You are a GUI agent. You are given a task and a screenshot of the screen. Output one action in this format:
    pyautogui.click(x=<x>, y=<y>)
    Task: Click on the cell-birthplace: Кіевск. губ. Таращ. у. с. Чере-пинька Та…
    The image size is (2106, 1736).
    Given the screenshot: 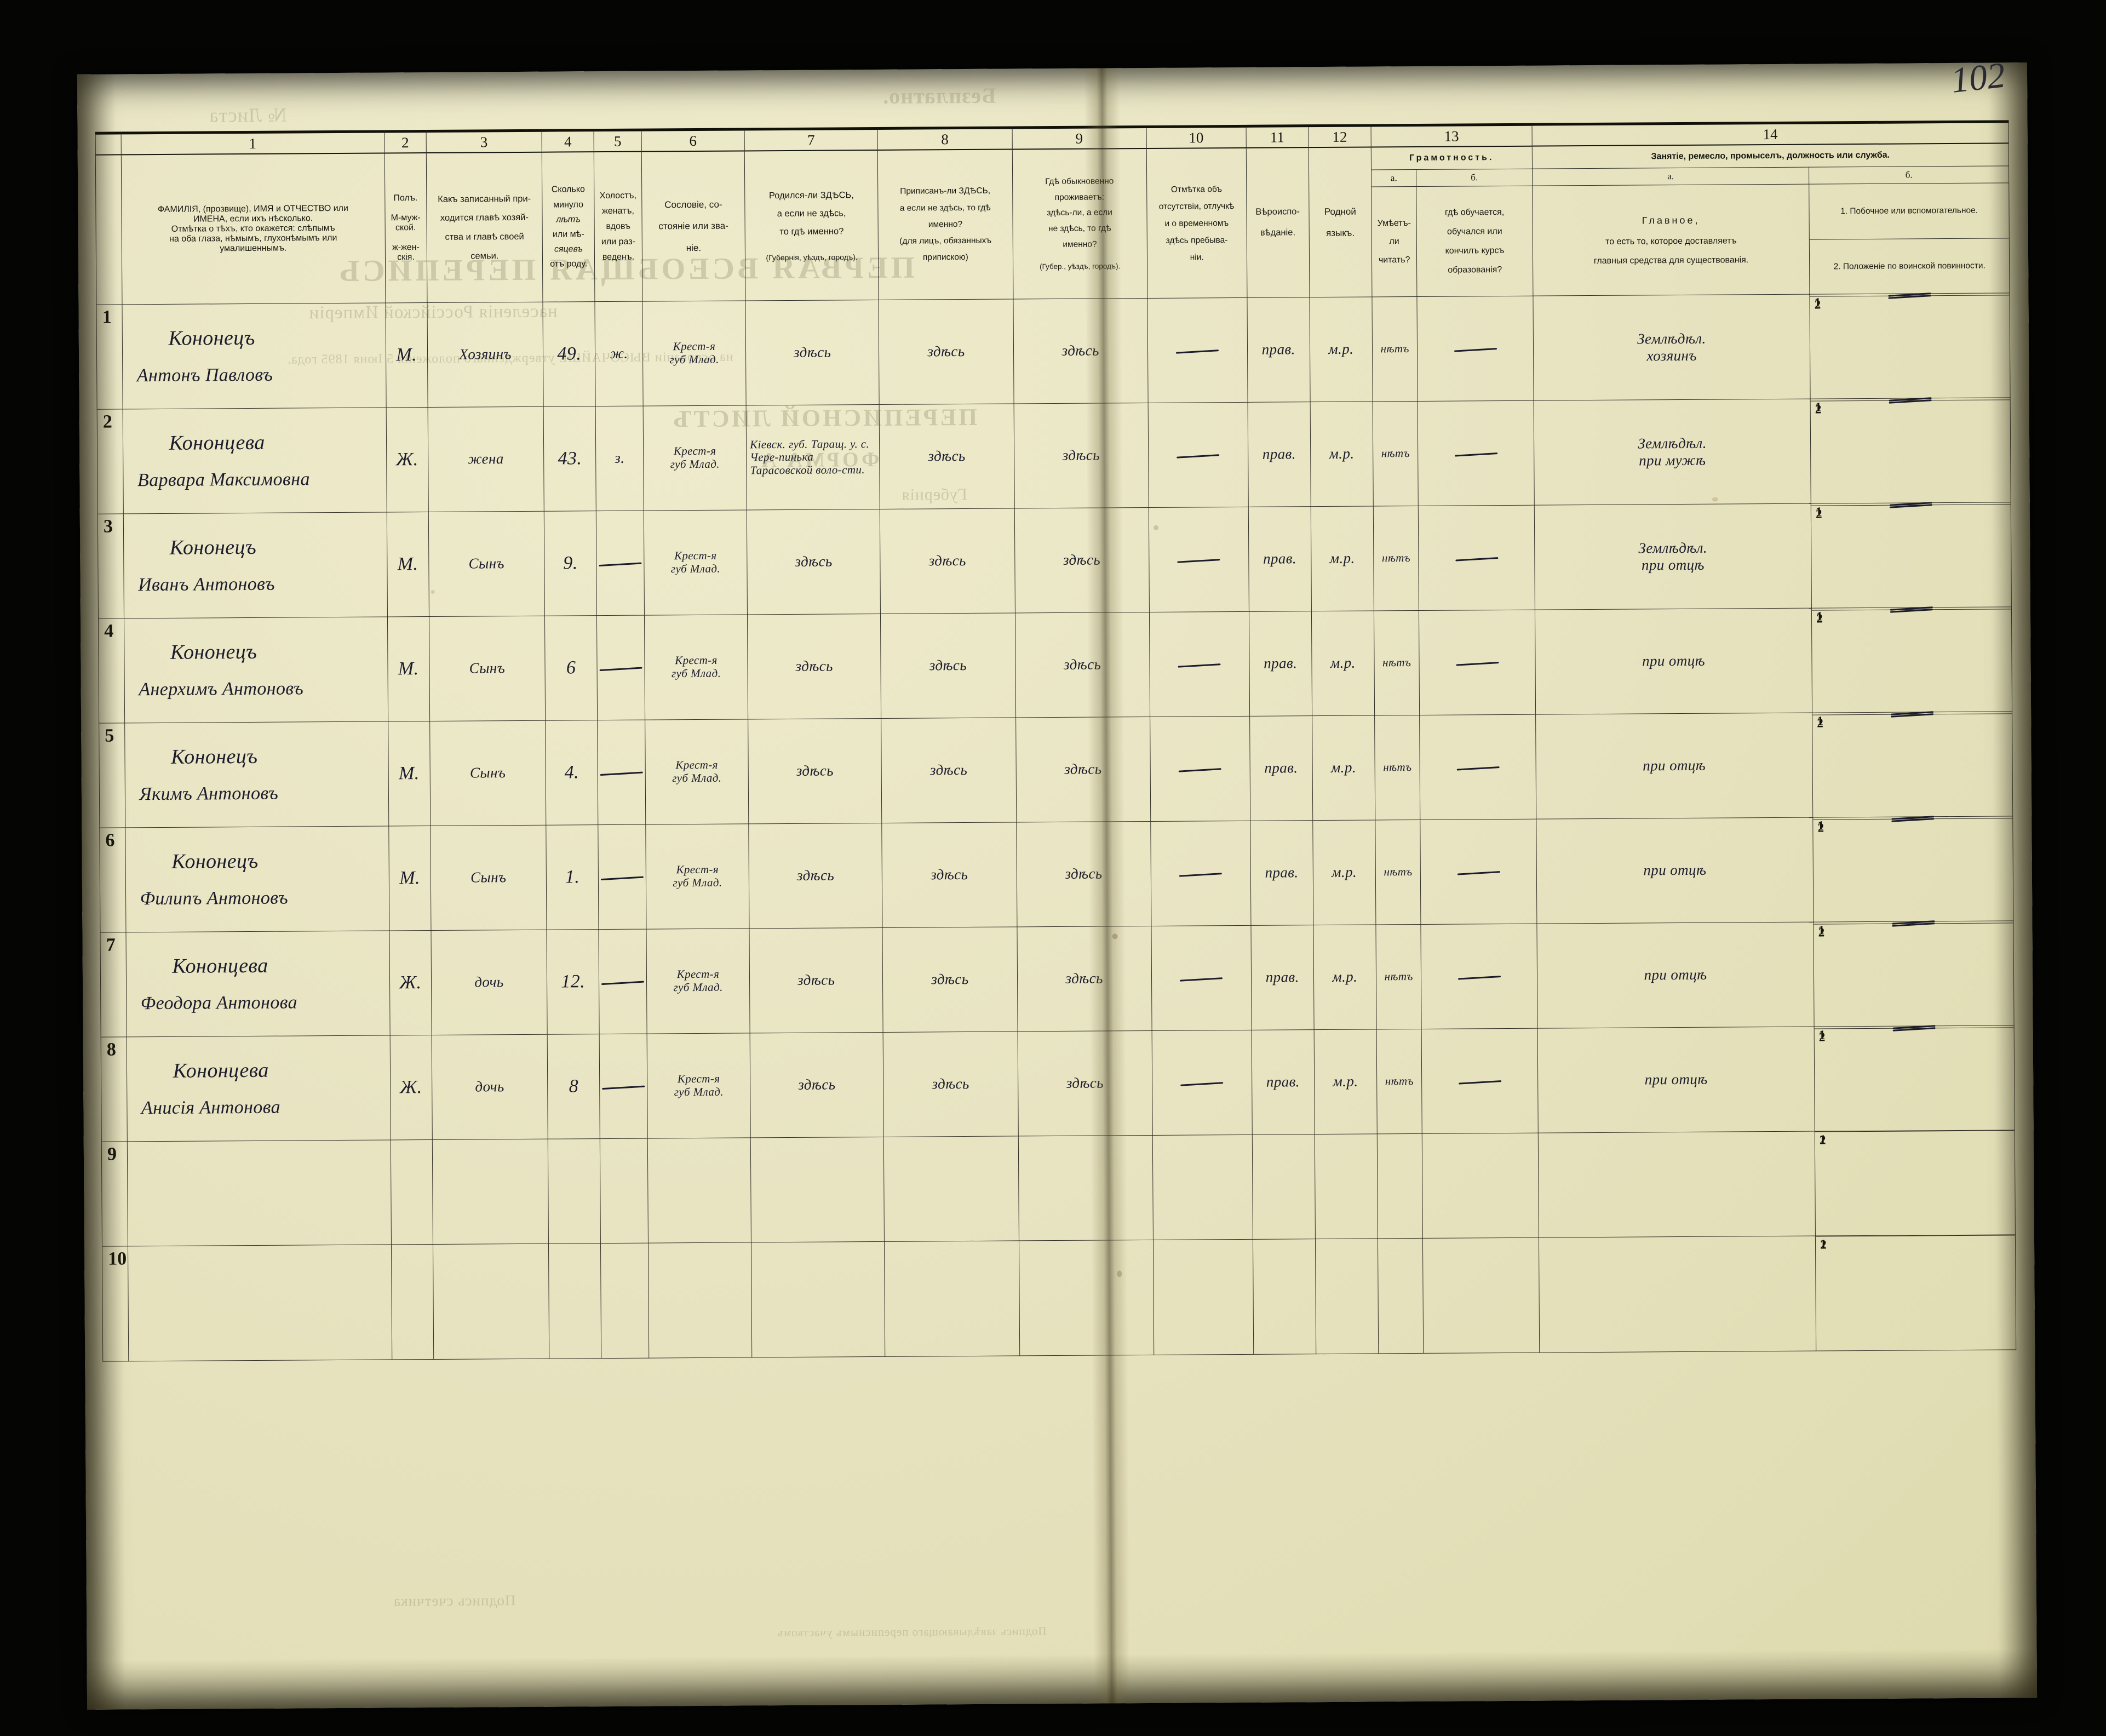 What is the action you would take?
    pyautogui.click(x=813, y=457)
    